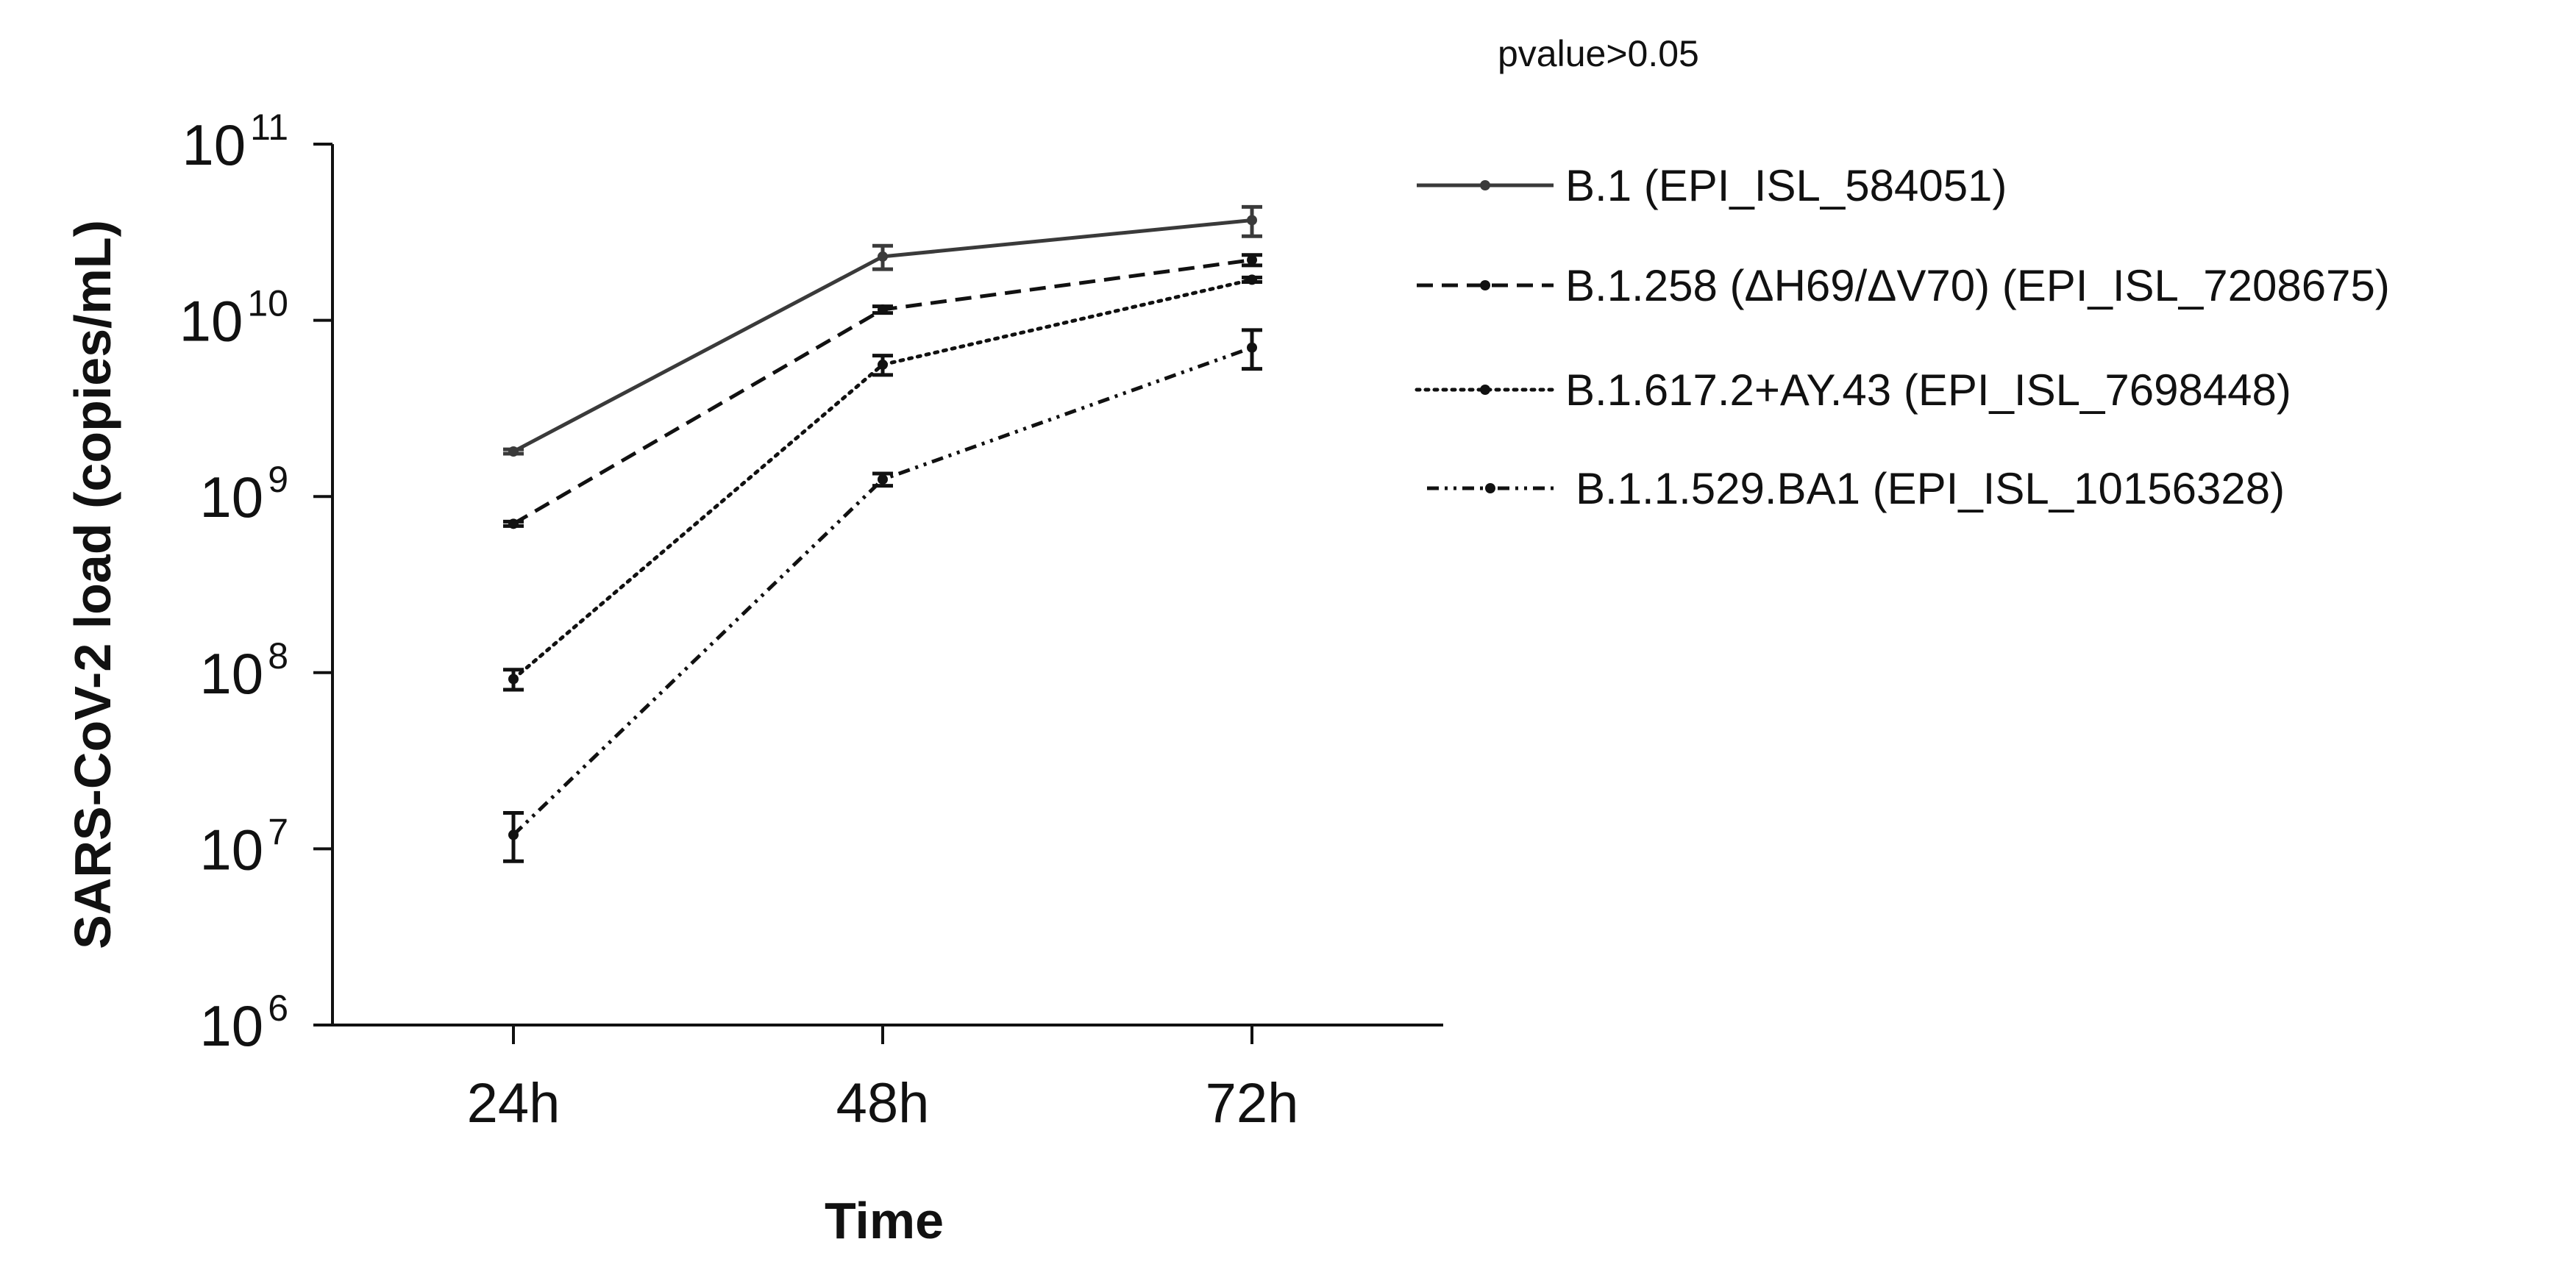  What do you see at coordinates (1786, 185) in the screenshot?
I see `legend-label-0: B.1 (EPI_ISL_584051)` at bounding box center [1786, 185].